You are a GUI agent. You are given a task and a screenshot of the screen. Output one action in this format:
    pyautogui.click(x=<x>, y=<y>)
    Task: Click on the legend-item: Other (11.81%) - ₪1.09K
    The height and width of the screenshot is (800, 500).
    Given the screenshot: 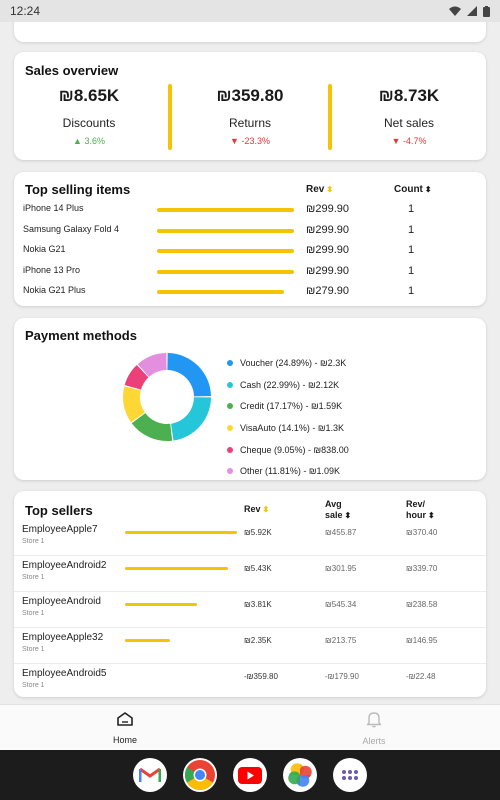 What is the action you would take?
    pyautogui.click(x=288, y=471)
    